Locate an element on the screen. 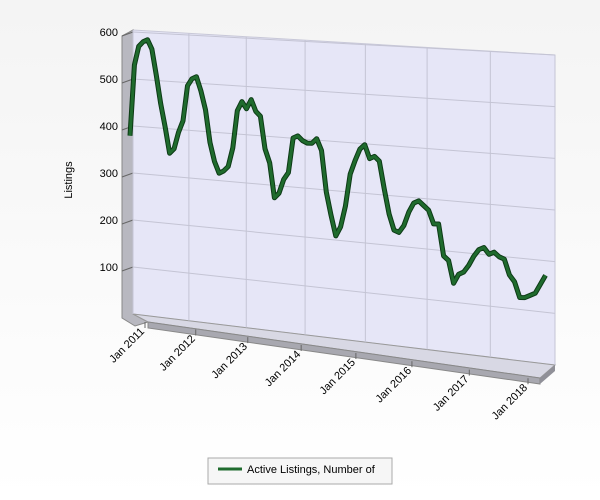 Image resolution: width=600 pixels, height=500 pixels. y-tick-label: 300 is located at coordinates (109, 174).